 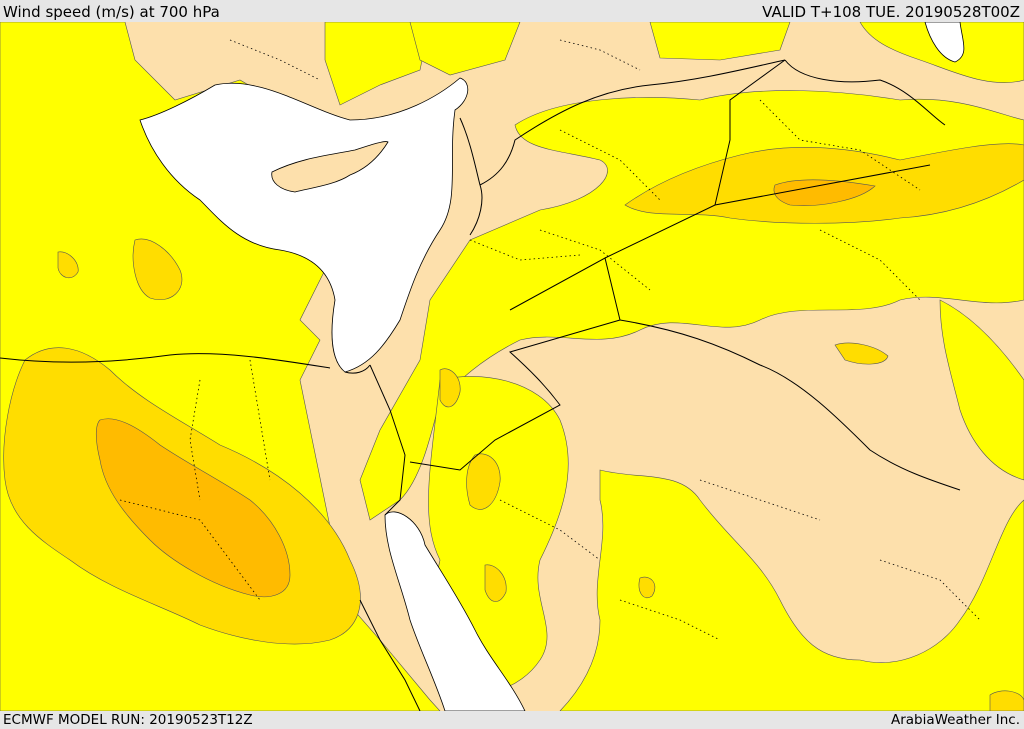 I want to click on valid-time-label: VALID T+108 TUE. 20190528T00Z, so click(x=891, y=12).